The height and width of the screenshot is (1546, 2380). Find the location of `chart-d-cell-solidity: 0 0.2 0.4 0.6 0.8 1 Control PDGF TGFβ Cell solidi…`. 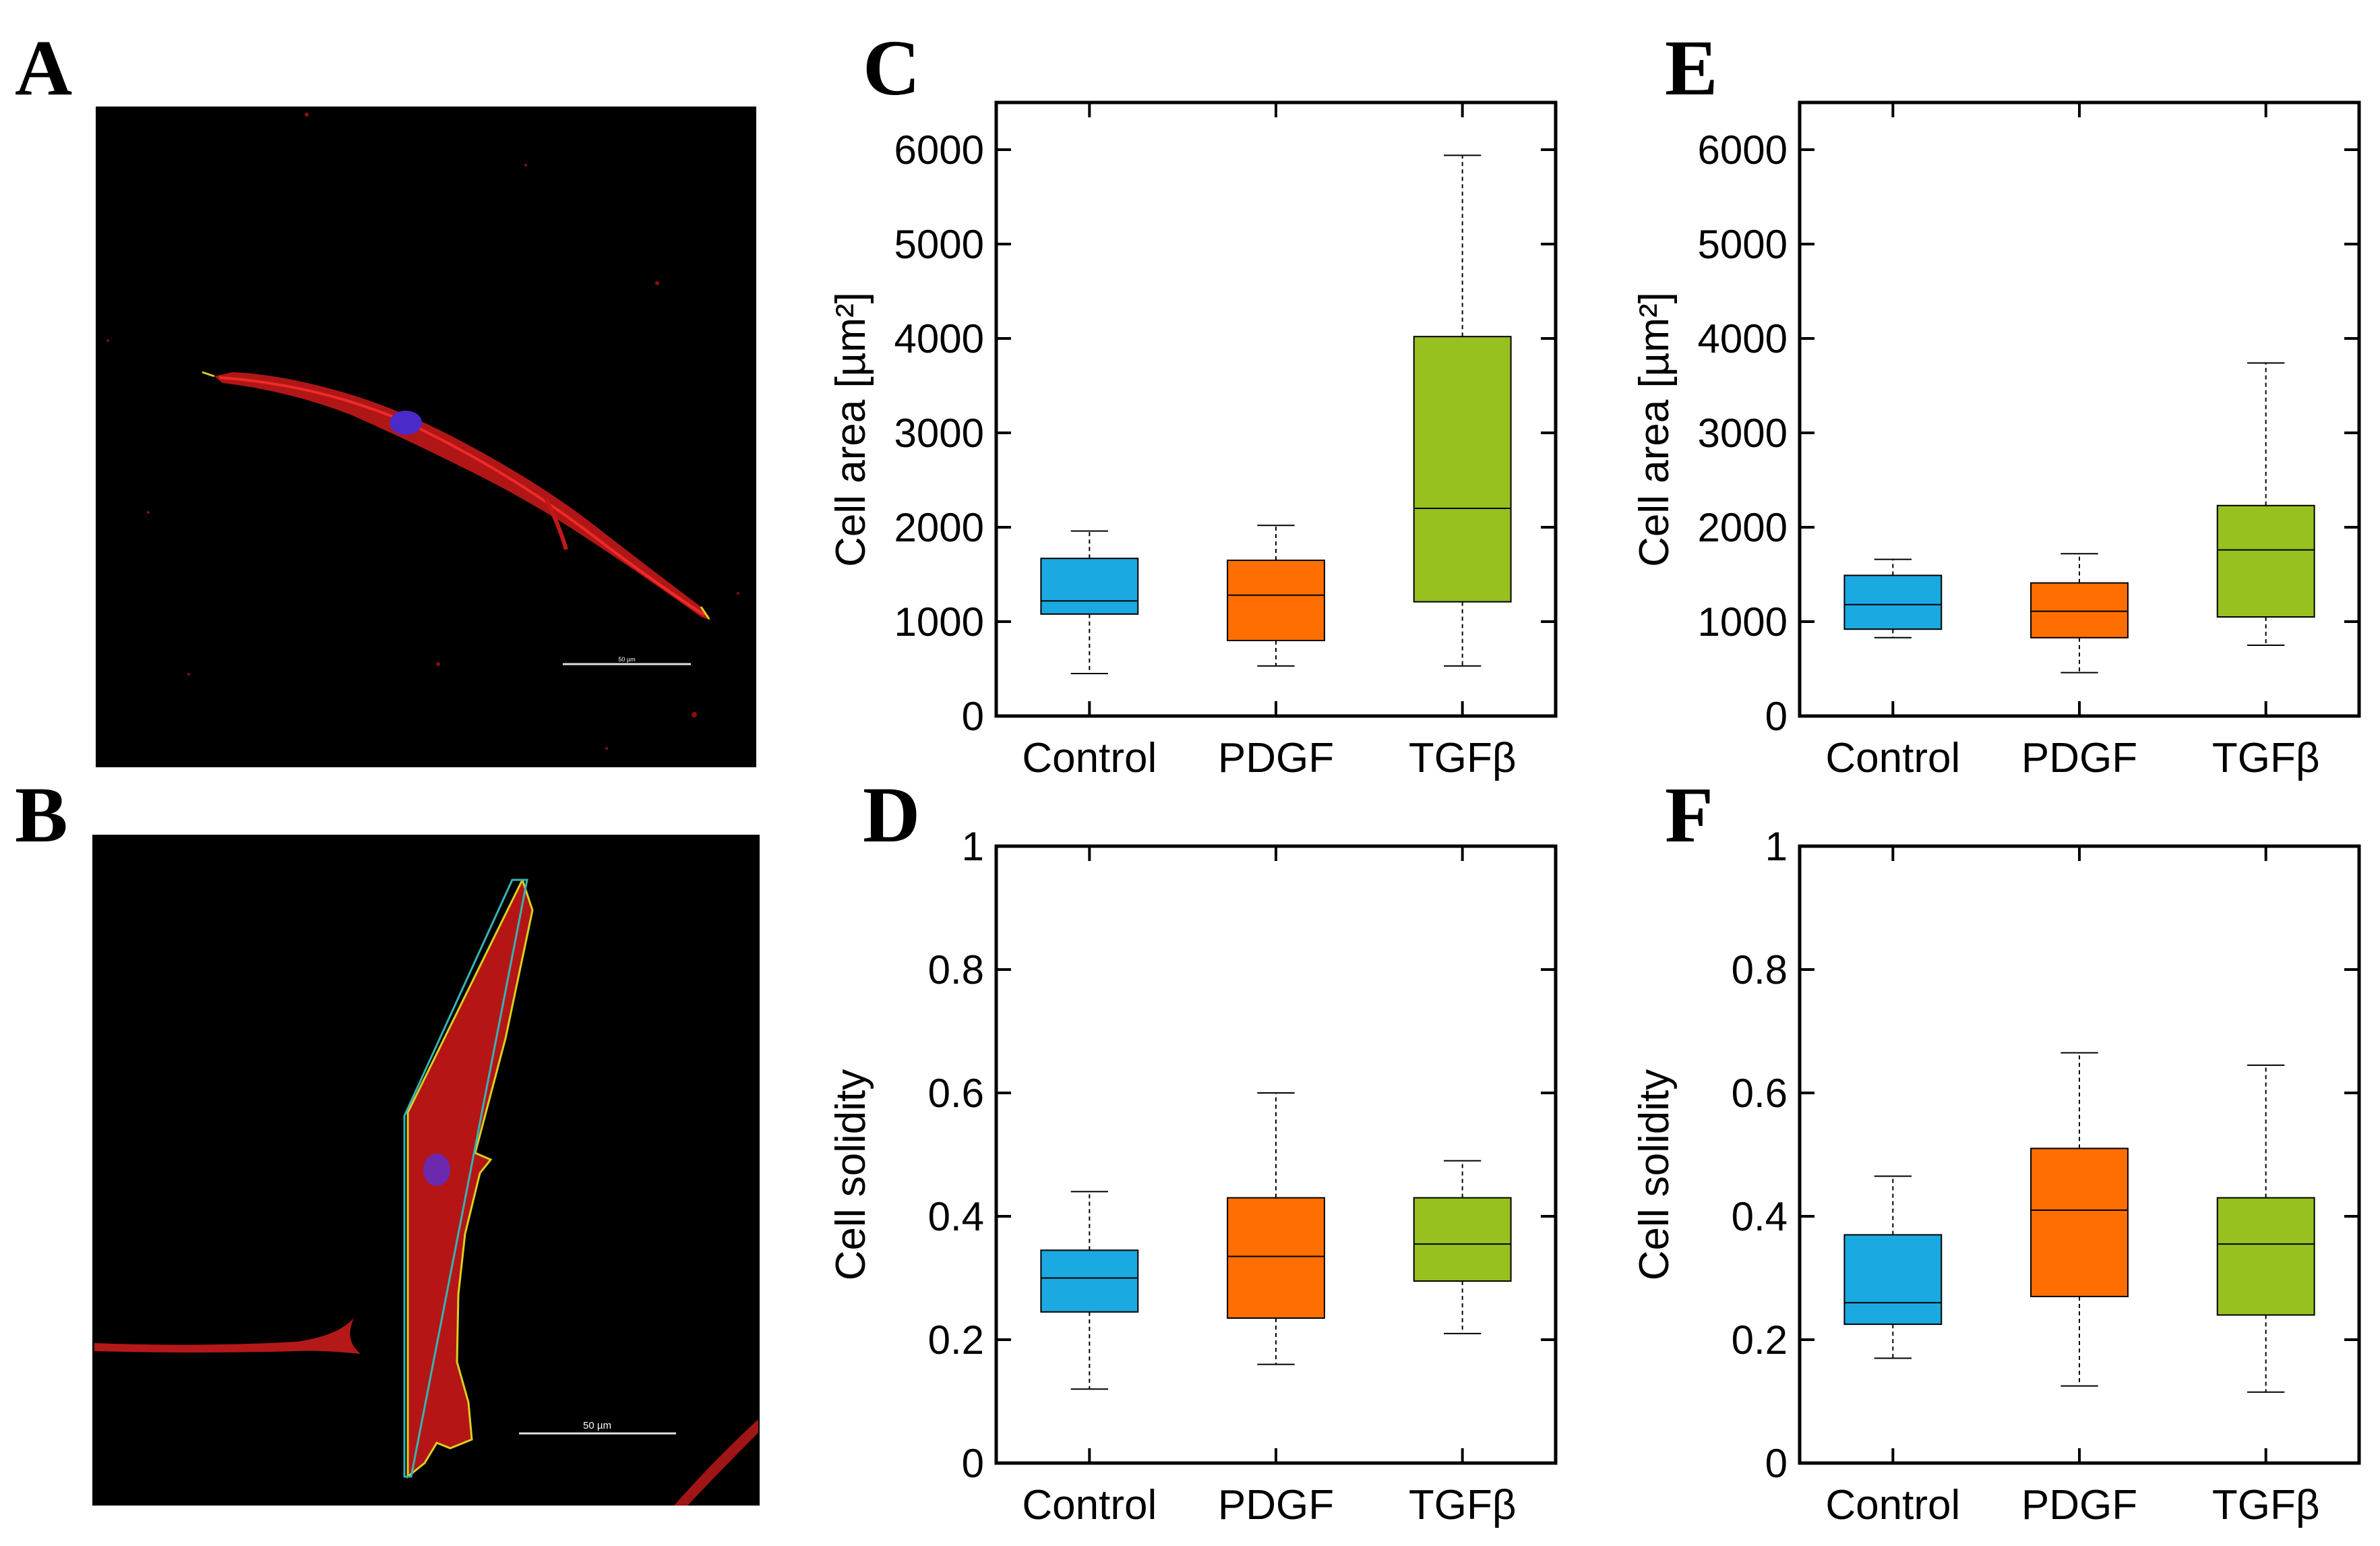

chart-d-cell-solidity: 0 0.2 0.4 0.6 0.8 1 Control PDGF TGFβ Cell solidi… is located at coordinates (1193, 1176).